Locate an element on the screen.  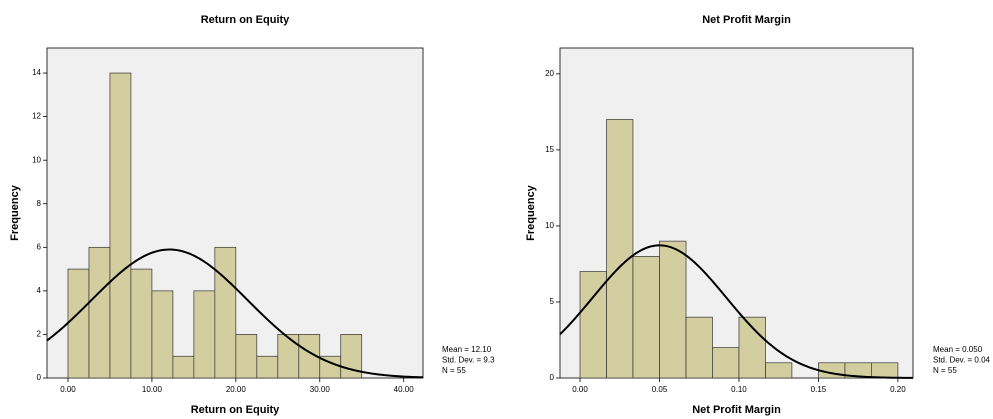
x-tick-label: 0.05 is located at coordinates (660, 389).